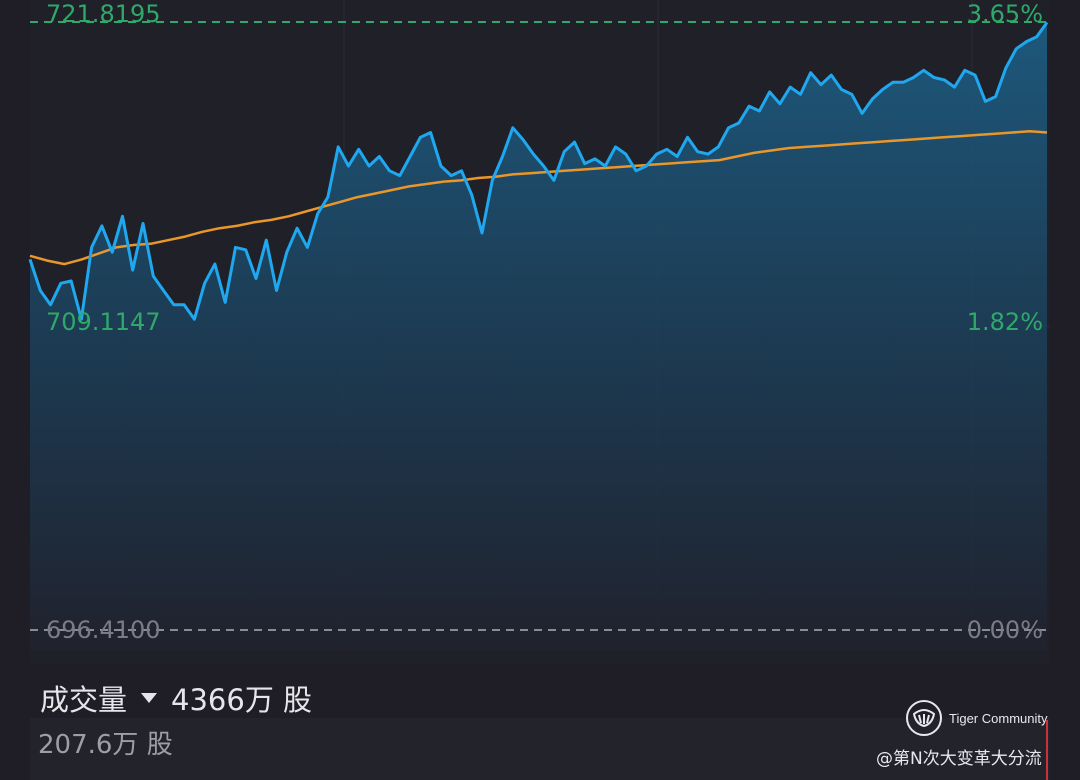 The image size is (1080, 780). What do you see at coordinates (1004, 322) in the screenshot?
I see `percent-mid-label: 1.82%` at bounding box center [1004, 322].